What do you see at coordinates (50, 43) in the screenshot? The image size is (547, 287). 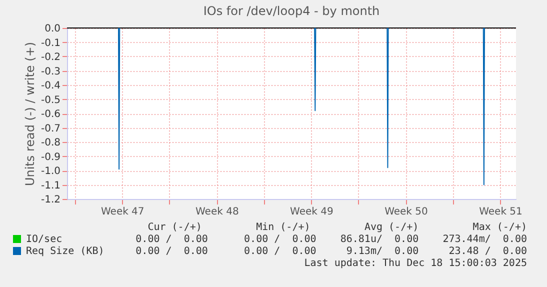 I see `y-tick-label: -0.1` at bounding box center [50, 43].